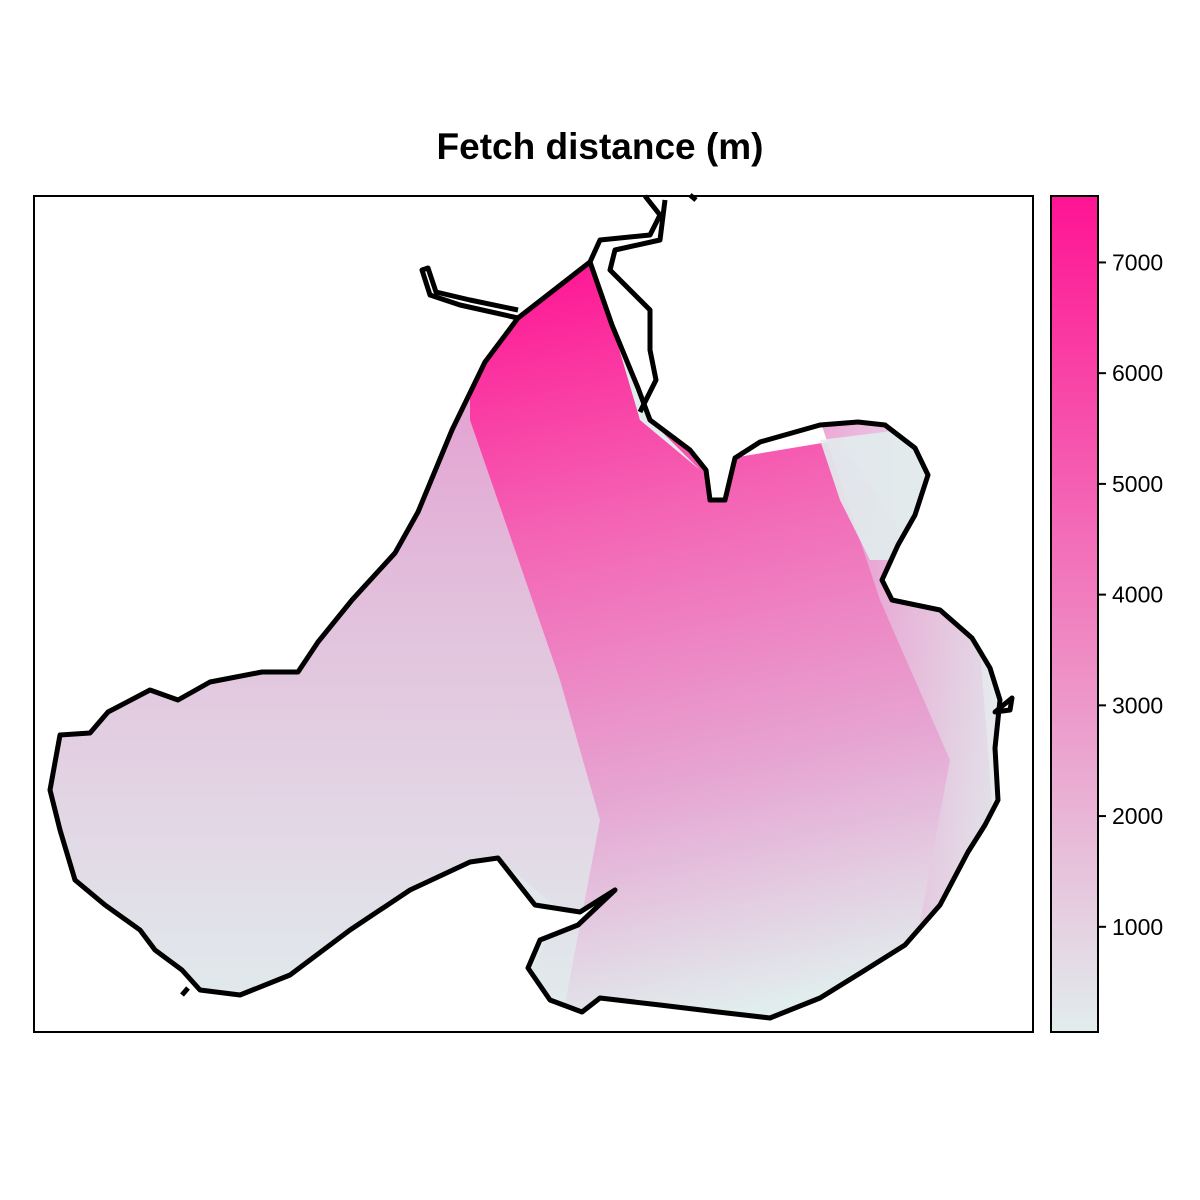  I want to click on colorbar-tick-label: 3000, so click(1137, 705).